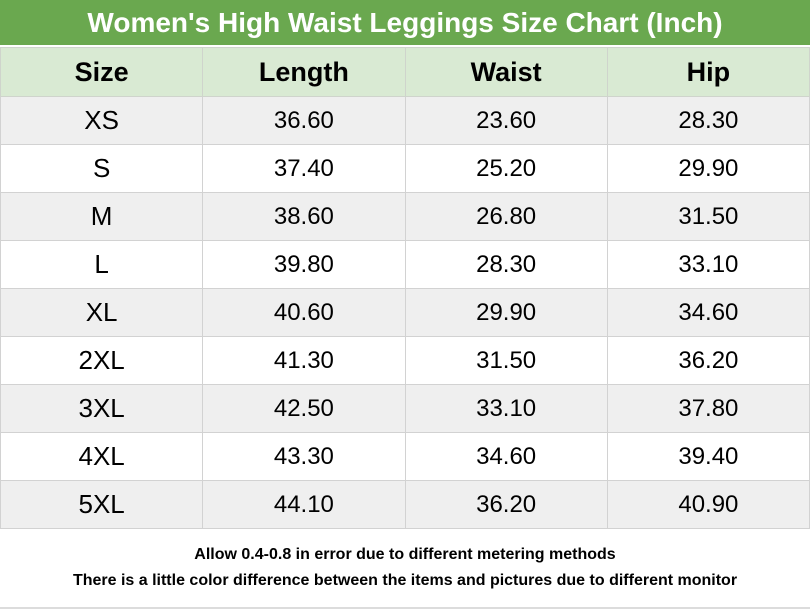 The width and height of the screenshot is (810, 614). Describe the element at coordinates (102, 120) in the screenshot. I see `size-cell: XS` at that location.